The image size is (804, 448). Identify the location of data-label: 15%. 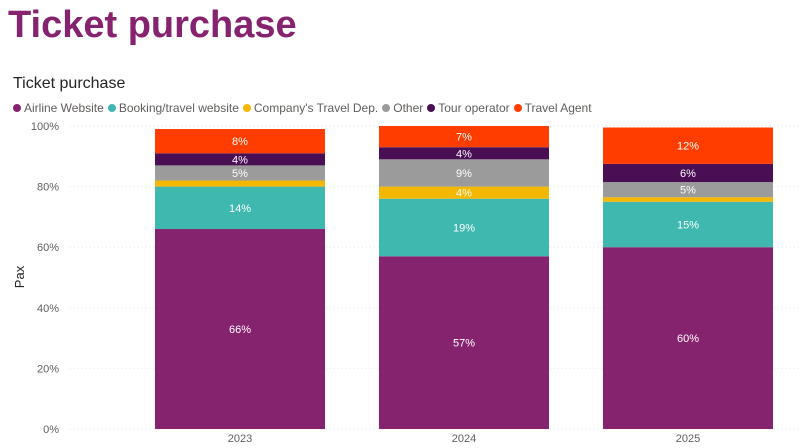
(688, 225).